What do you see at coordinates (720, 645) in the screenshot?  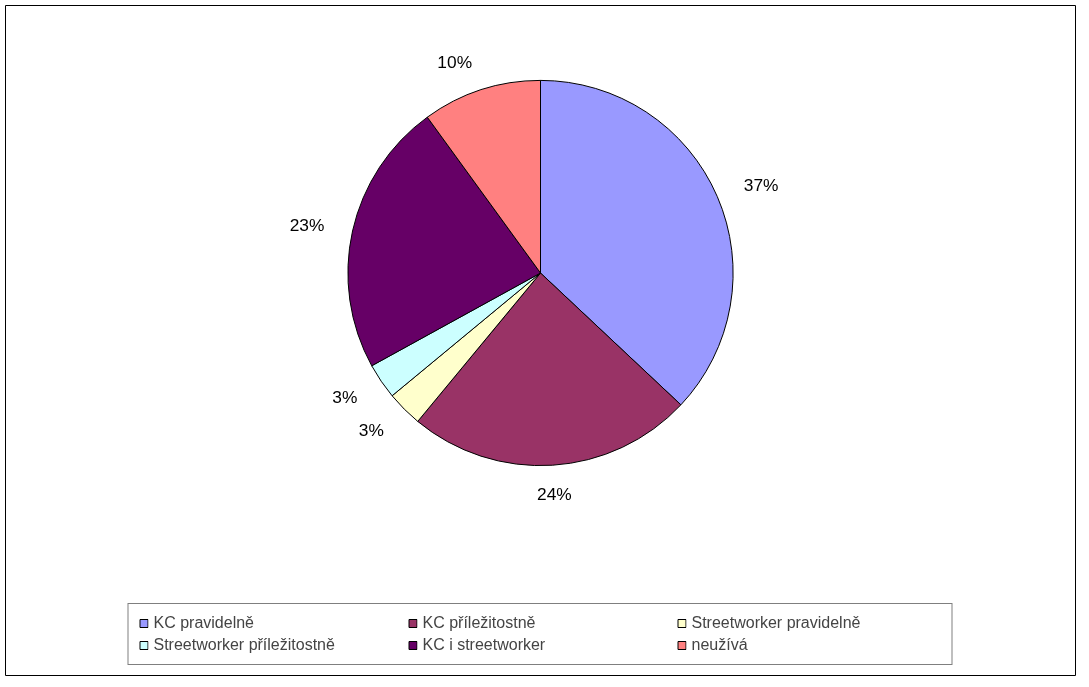 I see `legend-label: neužívá` at bounding box center [720, 645].